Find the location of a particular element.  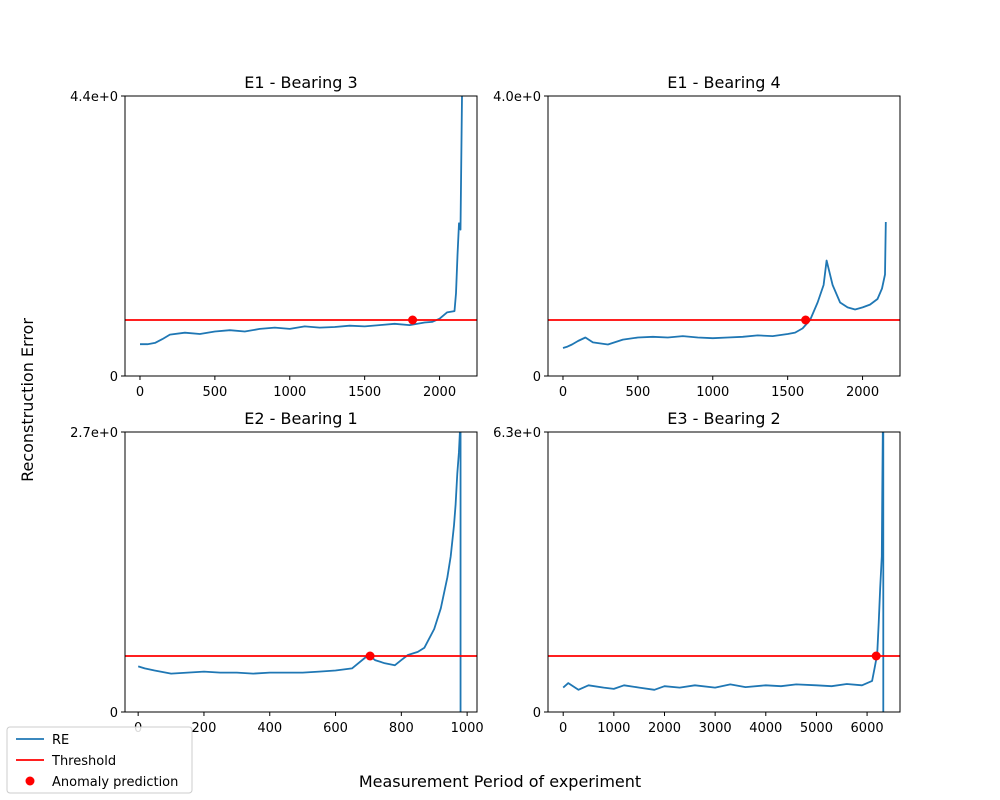

x-tick-label: 800 is located at coordinates (401, 728).